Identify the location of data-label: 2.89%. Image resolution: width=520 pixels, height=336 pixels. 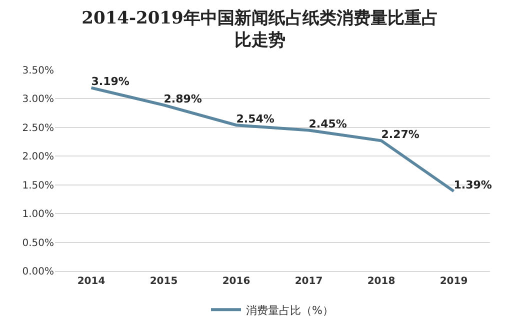
(183, 99).